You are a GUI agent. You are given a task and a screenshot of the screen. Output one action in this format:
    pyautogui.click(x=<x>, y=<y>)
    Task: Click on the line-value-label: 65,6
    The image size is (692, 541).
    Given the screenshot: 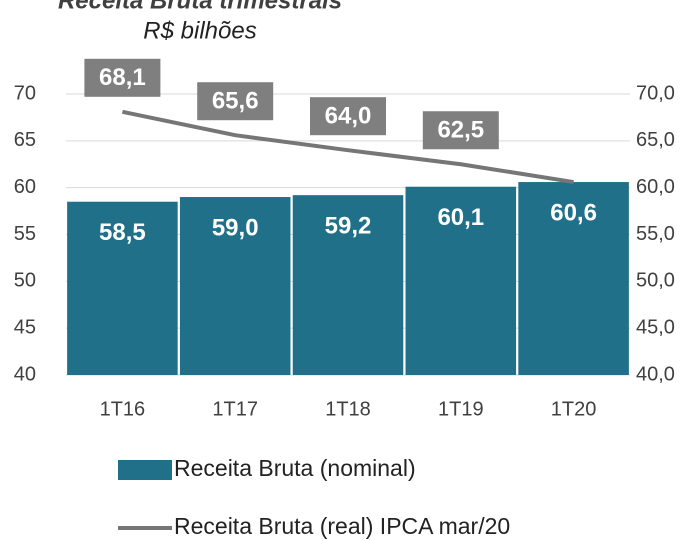 What is the action you would take?
    pyautogui.click(x=235, y=101)
    